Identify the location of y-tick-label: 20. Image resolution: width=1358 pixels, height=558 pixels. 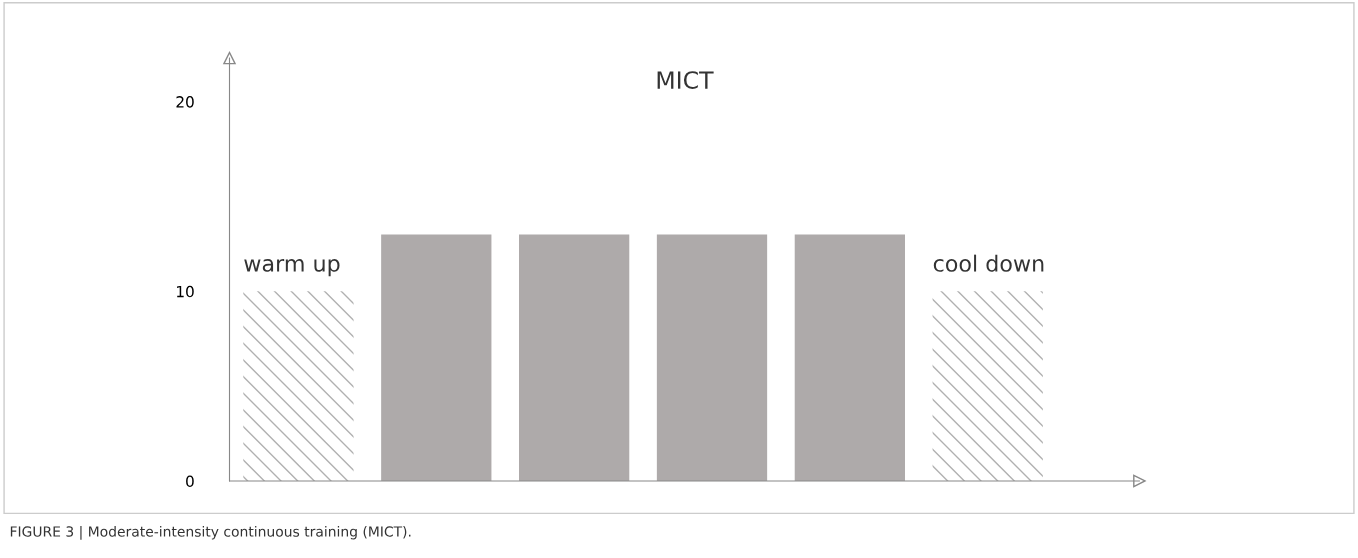
(185, 102).